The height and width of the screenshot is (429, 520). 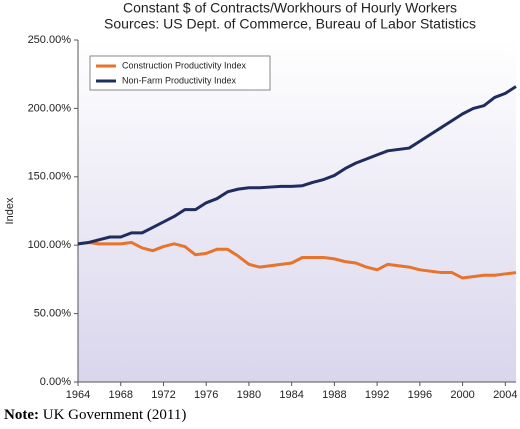 I want to click on note-text: UK Government (2011), so click(x=114, y=415).